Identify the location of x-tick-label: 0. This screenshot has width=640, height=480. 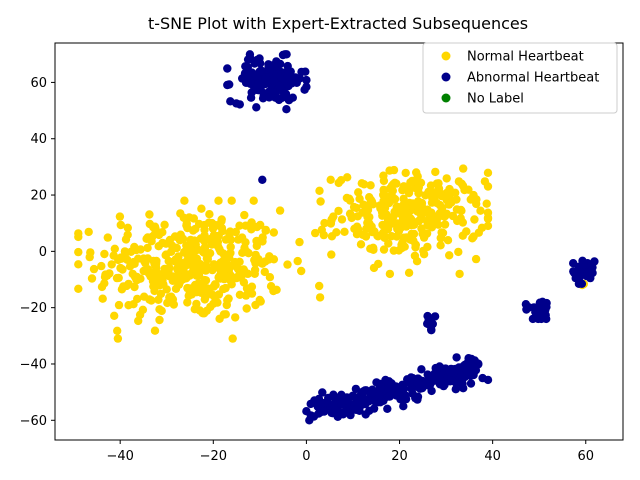
(306, 456).